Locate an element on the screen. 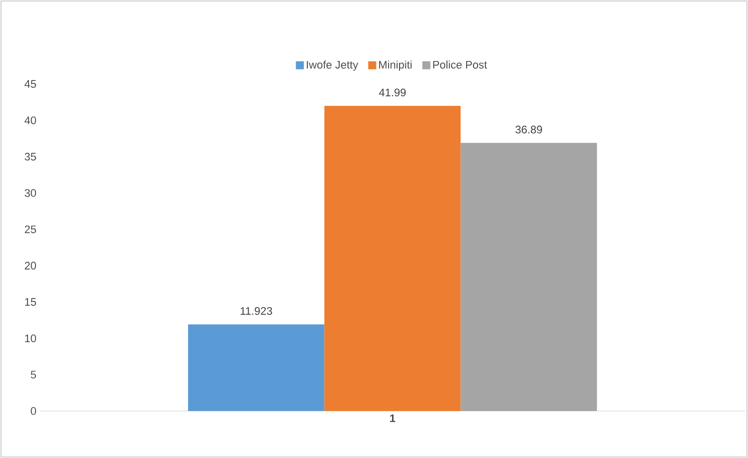 The image size is (748, 458). y-tick-label: 45 is located at coordinates (30, 84).